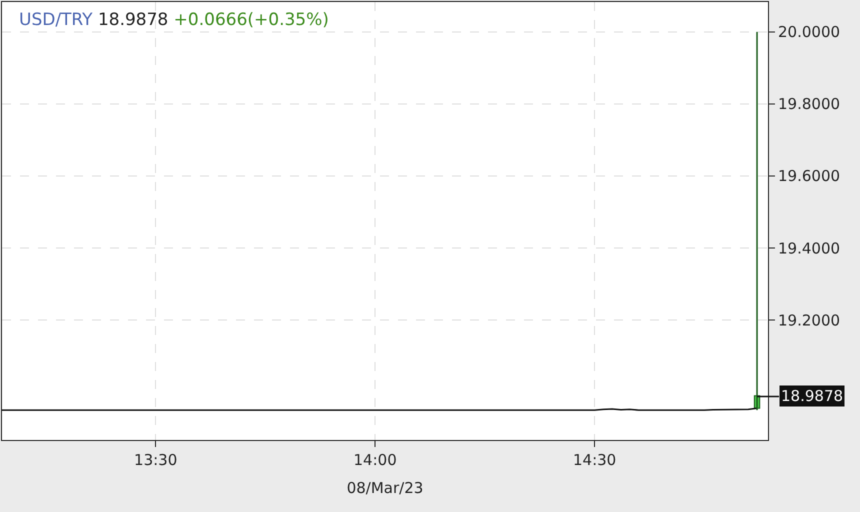  I want to click on y-tick-label: 19.4000, so click(809, 248).